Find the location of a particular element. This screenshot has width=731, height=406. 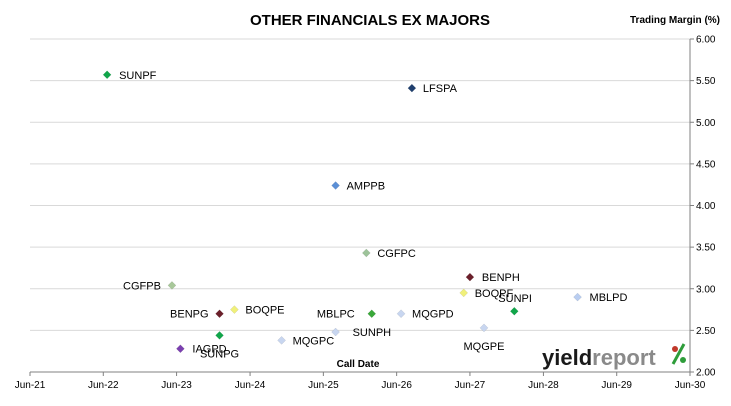

data-label: CGFPC is located at coordinates (396, 254).